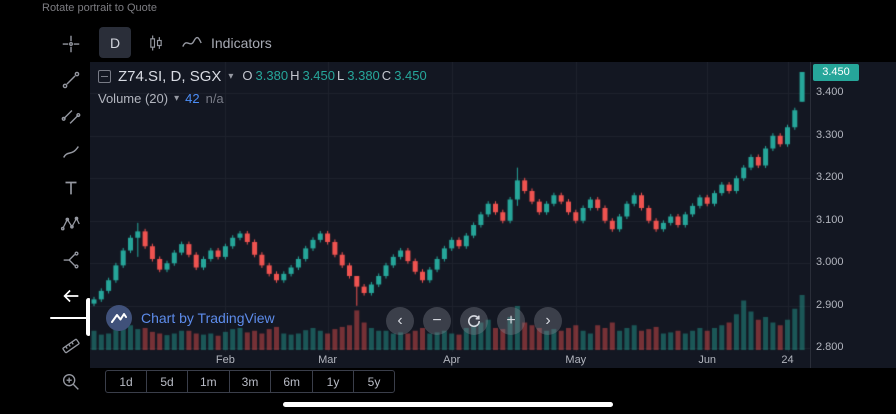 The image size is (896, 414). I want to click on symbol-title: Z74.SI, D, SGX, so click(170, 76).